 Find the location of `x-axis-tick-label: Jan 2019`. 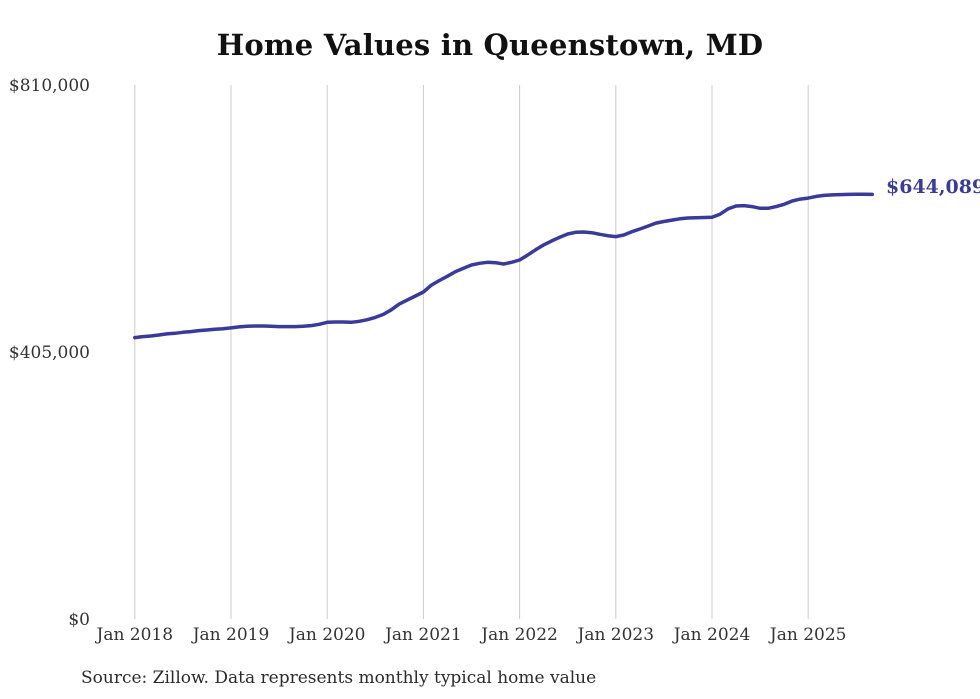

x-axis-tick-label: Jan 2019 is located at coordinates (230, 635).